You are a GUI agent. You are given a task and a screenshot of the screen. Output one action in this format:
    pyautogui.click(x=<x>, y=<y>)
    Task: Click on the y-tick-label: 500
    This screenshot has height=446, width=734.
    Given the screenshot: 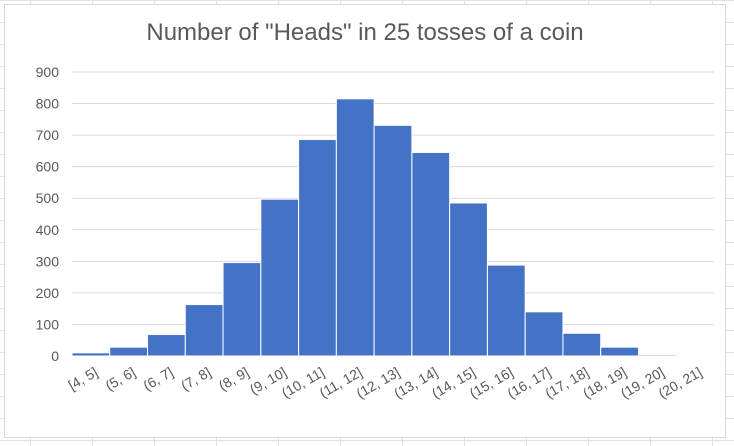 What is the action you would take?
    pyautogui.click(x=48, y=198)
    